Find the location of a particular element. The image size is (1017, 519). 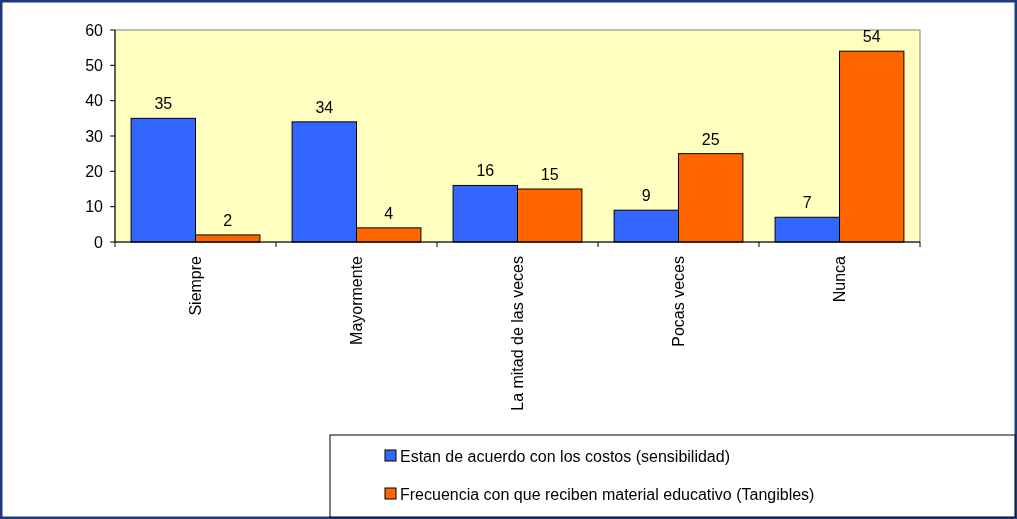

legend-label: Estan de acuerdo con los costos (sensibilidad) is located at coordinates (565, 456).